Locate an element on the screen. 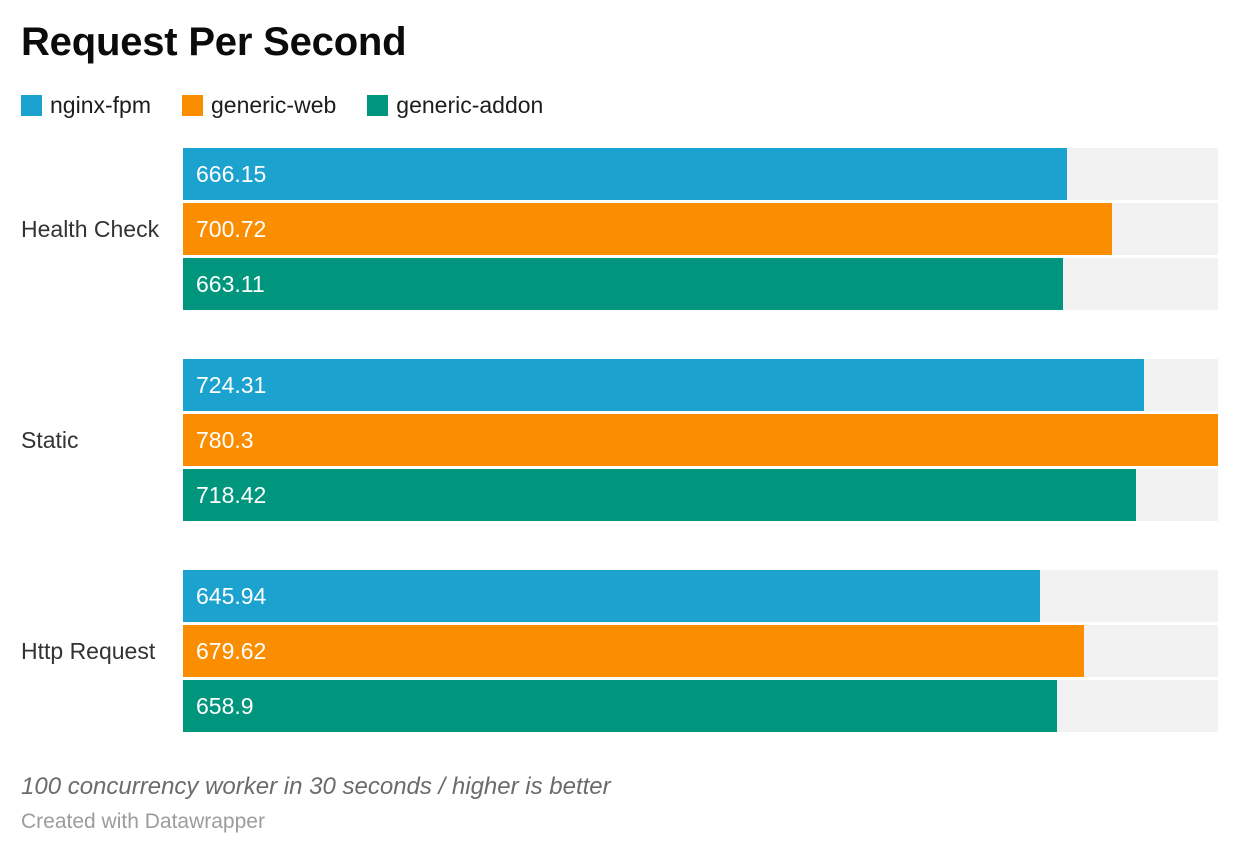 The height and width of the screenshot is (860, 1240). bar-track: 645.94 is located at coordinates (700, 596).